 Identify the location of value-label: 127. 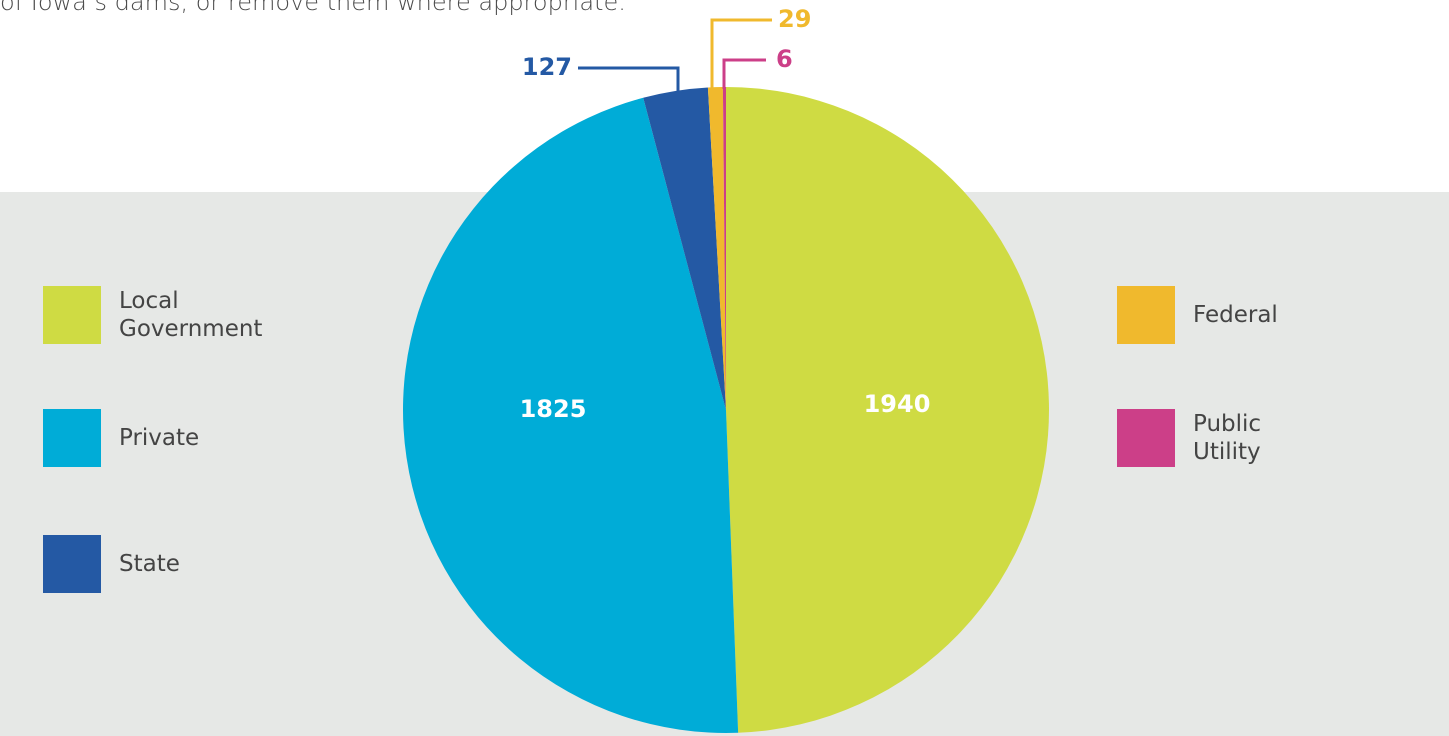
(547, 67).